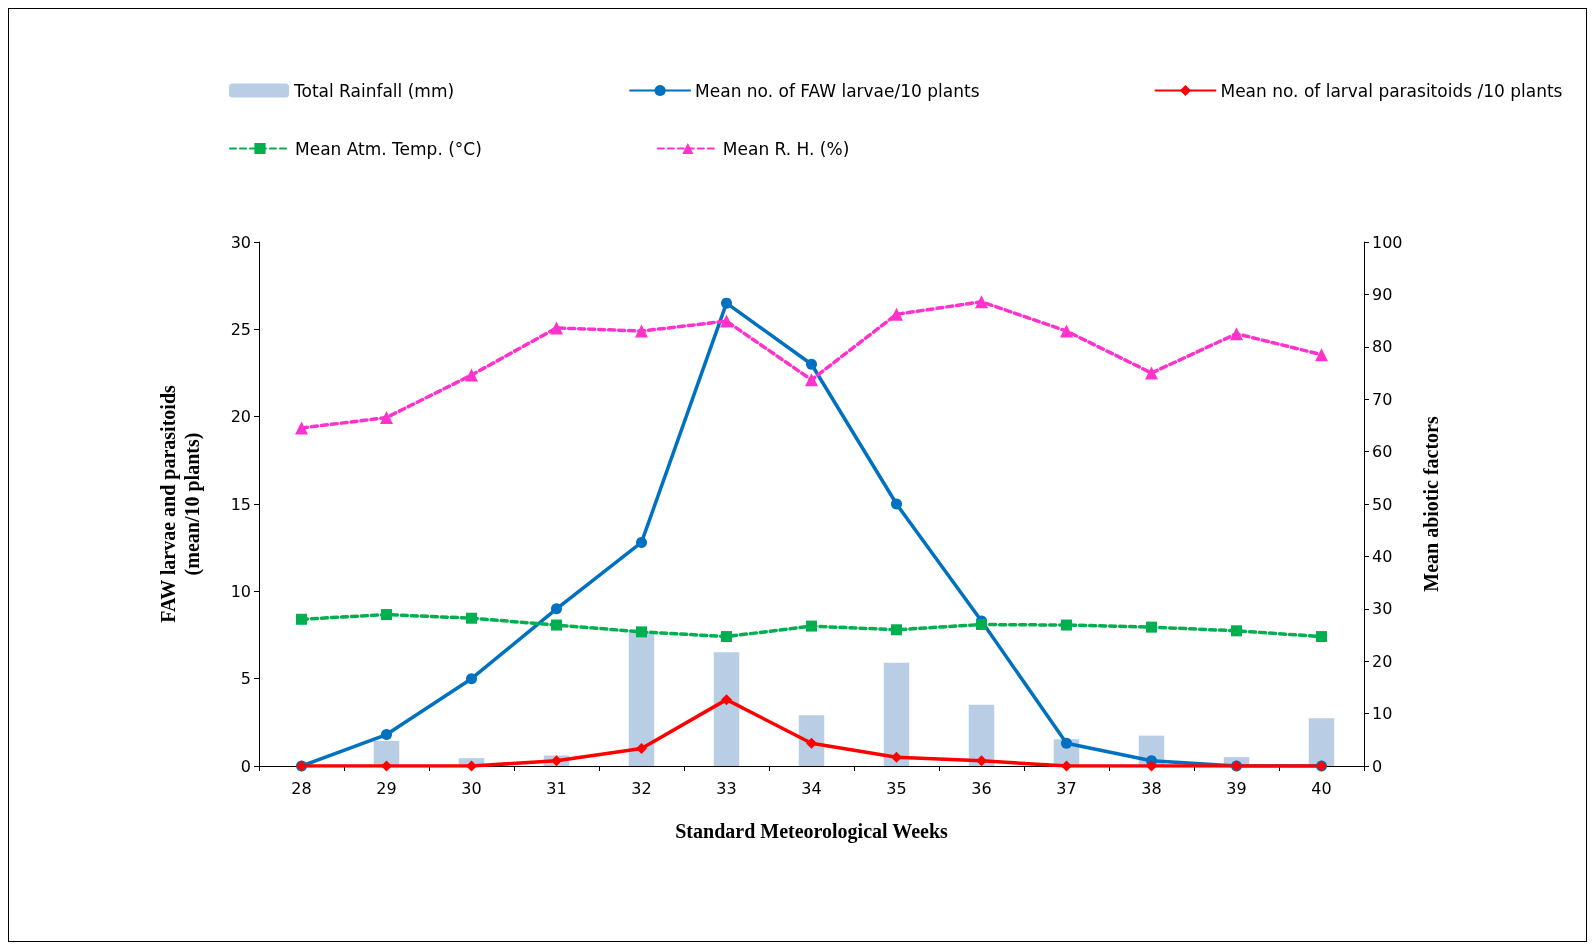  What do you see at coordinates (374, 90) in the screenshot?
I see `legend-label: Total Rainfall (mm)` at bounding box center [374, 90].